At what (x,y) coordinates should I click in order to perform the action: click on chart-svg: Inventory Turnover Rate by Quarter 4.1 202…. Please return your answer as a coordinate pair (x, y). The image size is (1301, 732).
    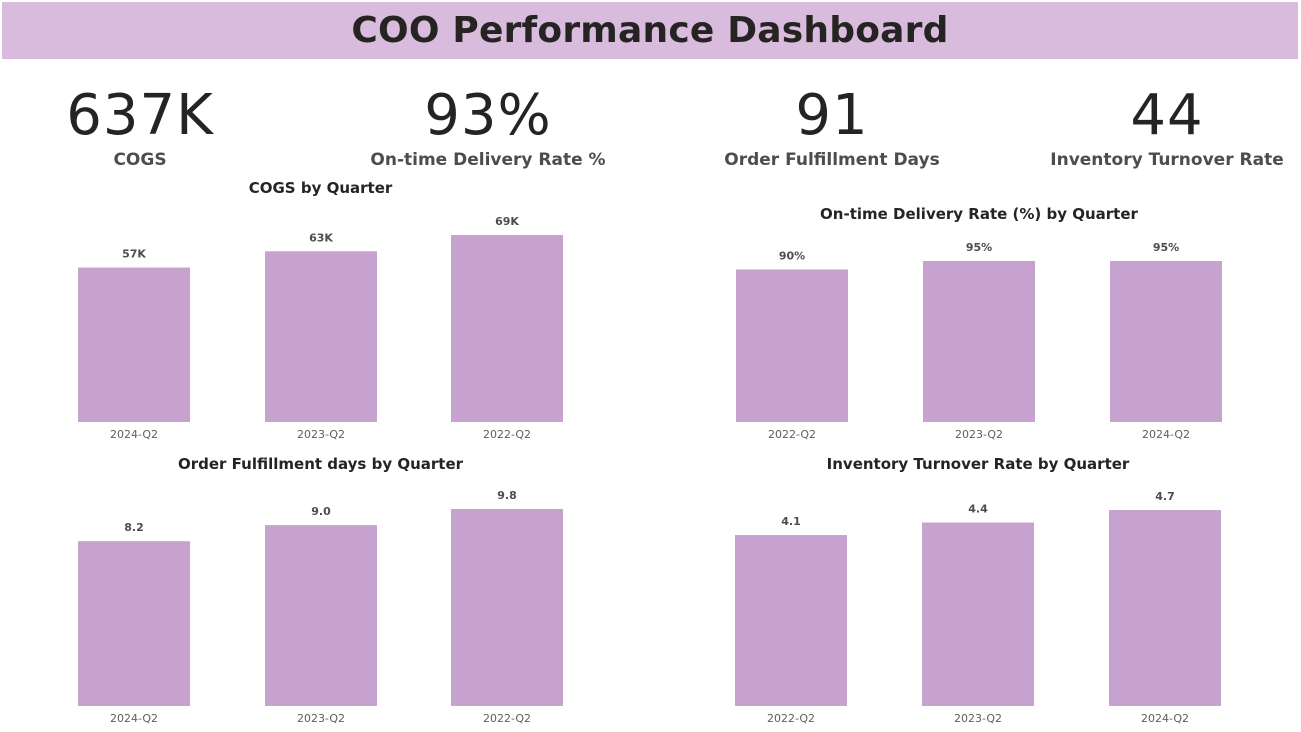
    Looking at the image, I should click on (978, 590).